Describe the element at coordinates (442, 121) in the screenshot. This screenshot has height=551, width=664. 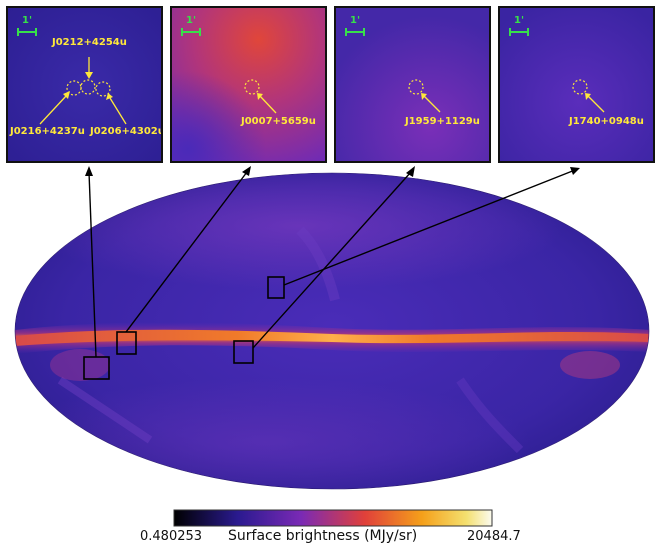
I see `source-label: J1959+1129u` at that location.